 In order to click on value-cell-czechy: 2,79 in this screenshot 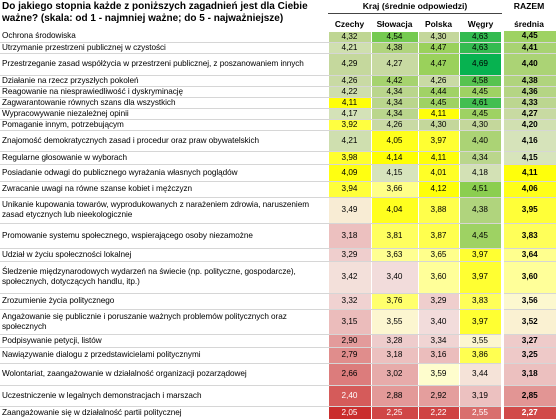, I will do `click(349, 355)`.